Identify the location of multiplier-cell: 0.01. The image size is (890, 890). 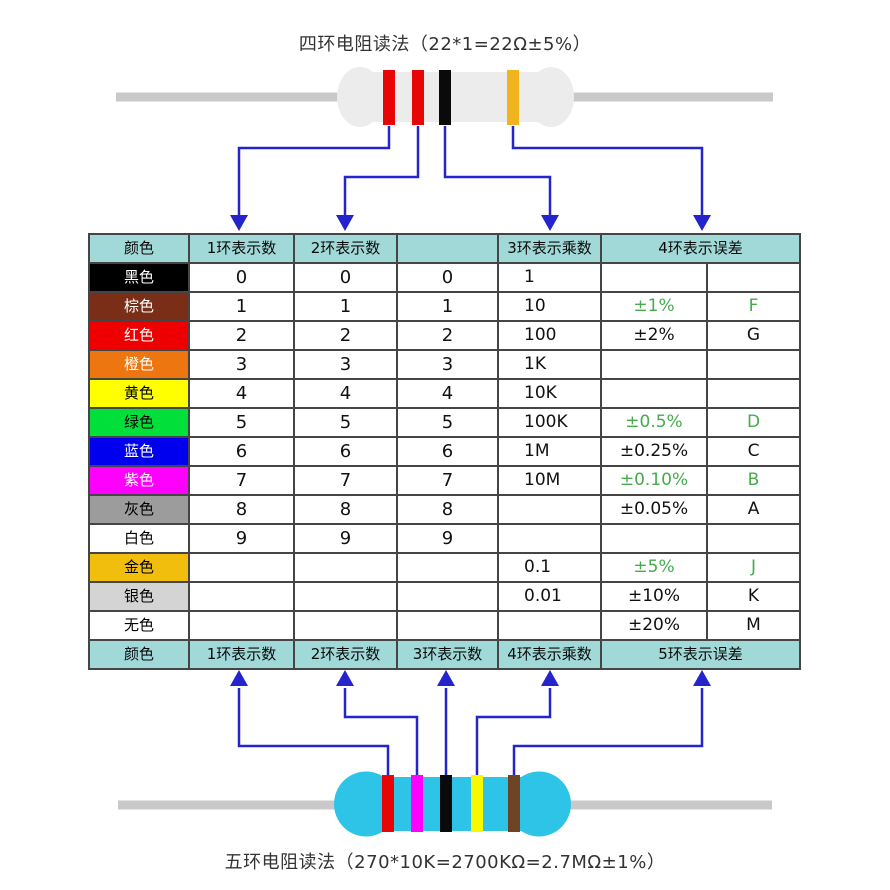
(549, 596).